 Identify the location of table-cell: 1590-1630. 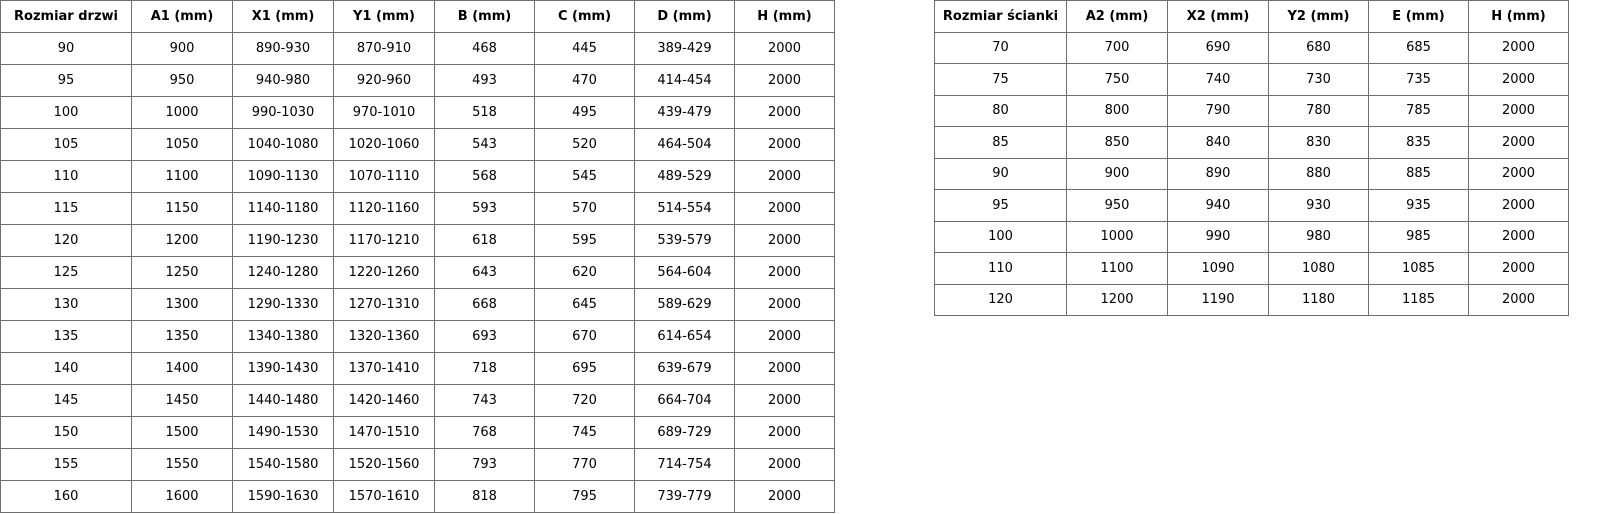
(283, 496).